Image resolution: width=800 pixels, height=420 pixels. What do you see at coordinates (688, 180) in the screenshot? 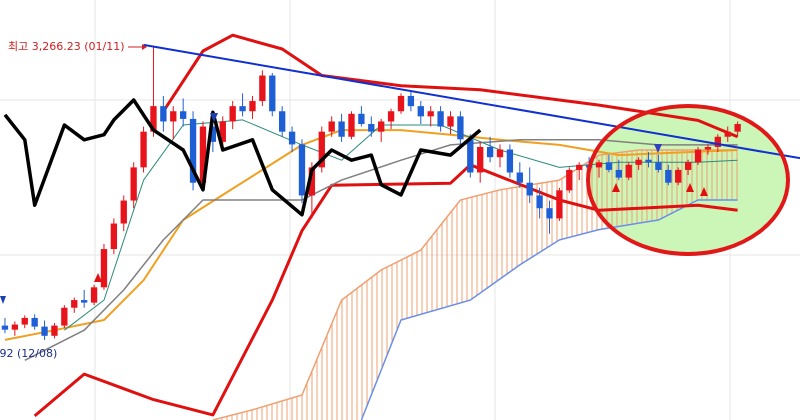
I see `highlight-ring` at bounding box center [688, 180].